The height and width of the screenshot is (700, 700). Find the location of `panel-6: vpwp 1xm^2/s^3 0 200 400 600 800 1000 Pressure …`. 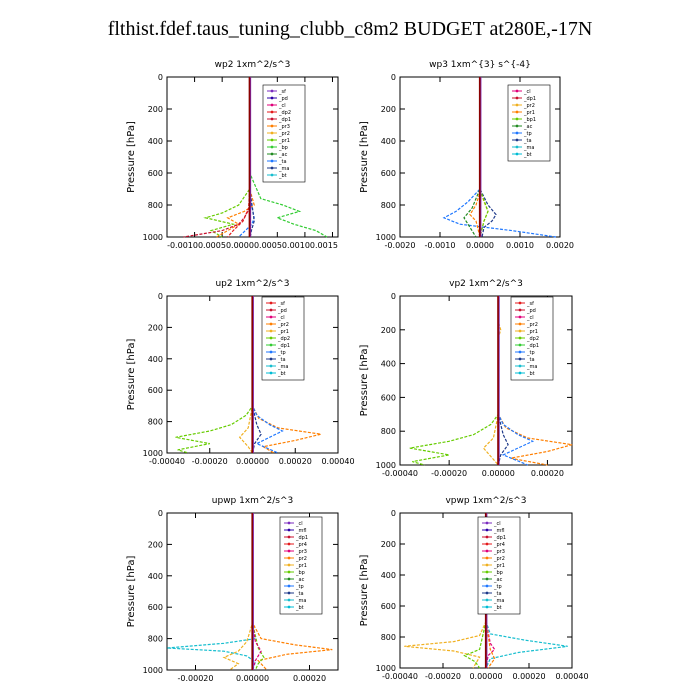

panel-6: vpwp 1xm^2/s^3 0 200 400 600 800 1000 Pressure … is located at coordinates (474, 588).